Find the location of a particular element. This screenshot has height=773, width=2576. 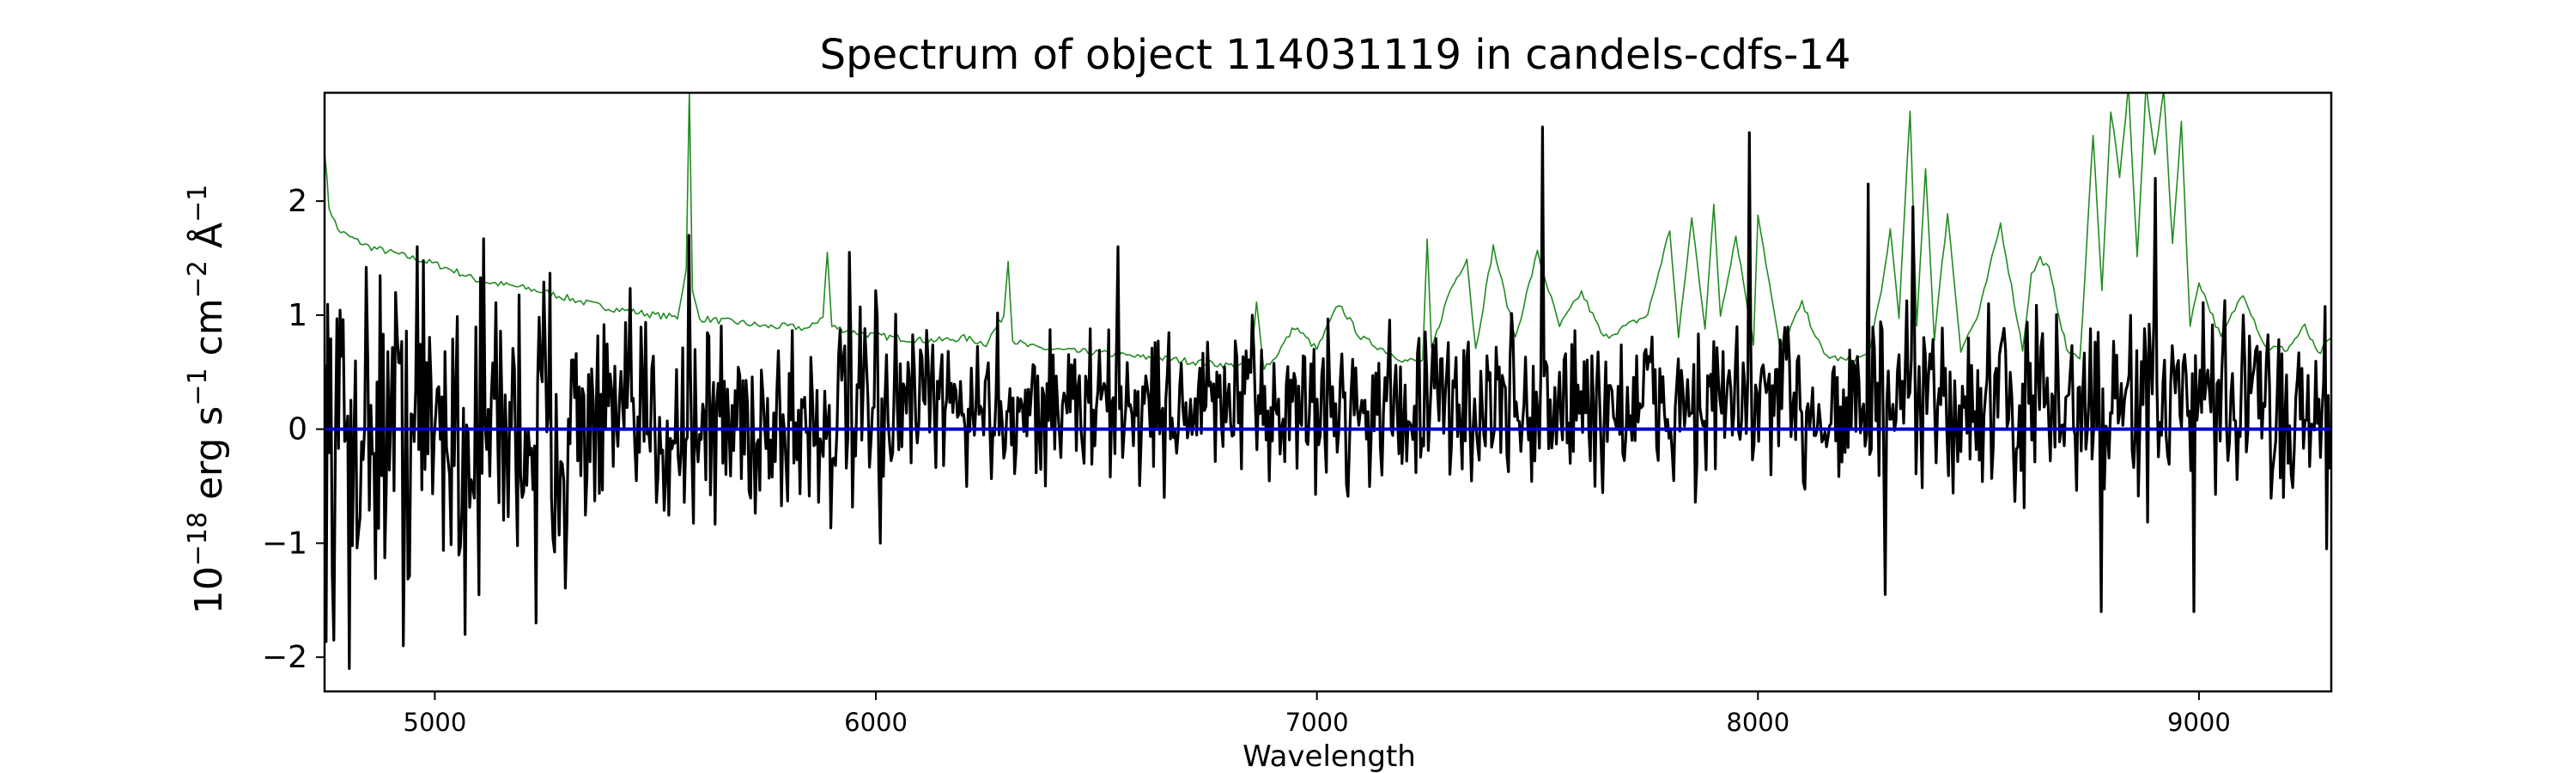

y-tick-label: 0 is located at coordinates (297, 429).